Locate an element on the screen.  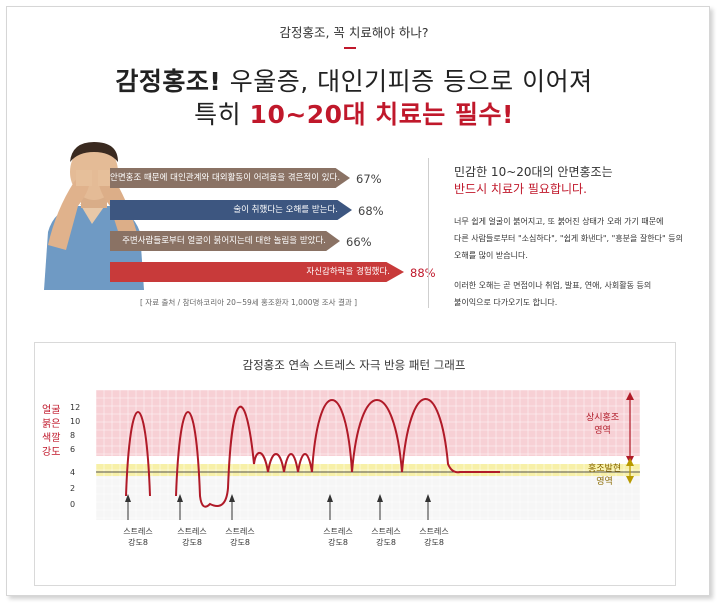
survey-bar: 술이 취했다는 오해를 받는다. is located at coordinates (231, 210).